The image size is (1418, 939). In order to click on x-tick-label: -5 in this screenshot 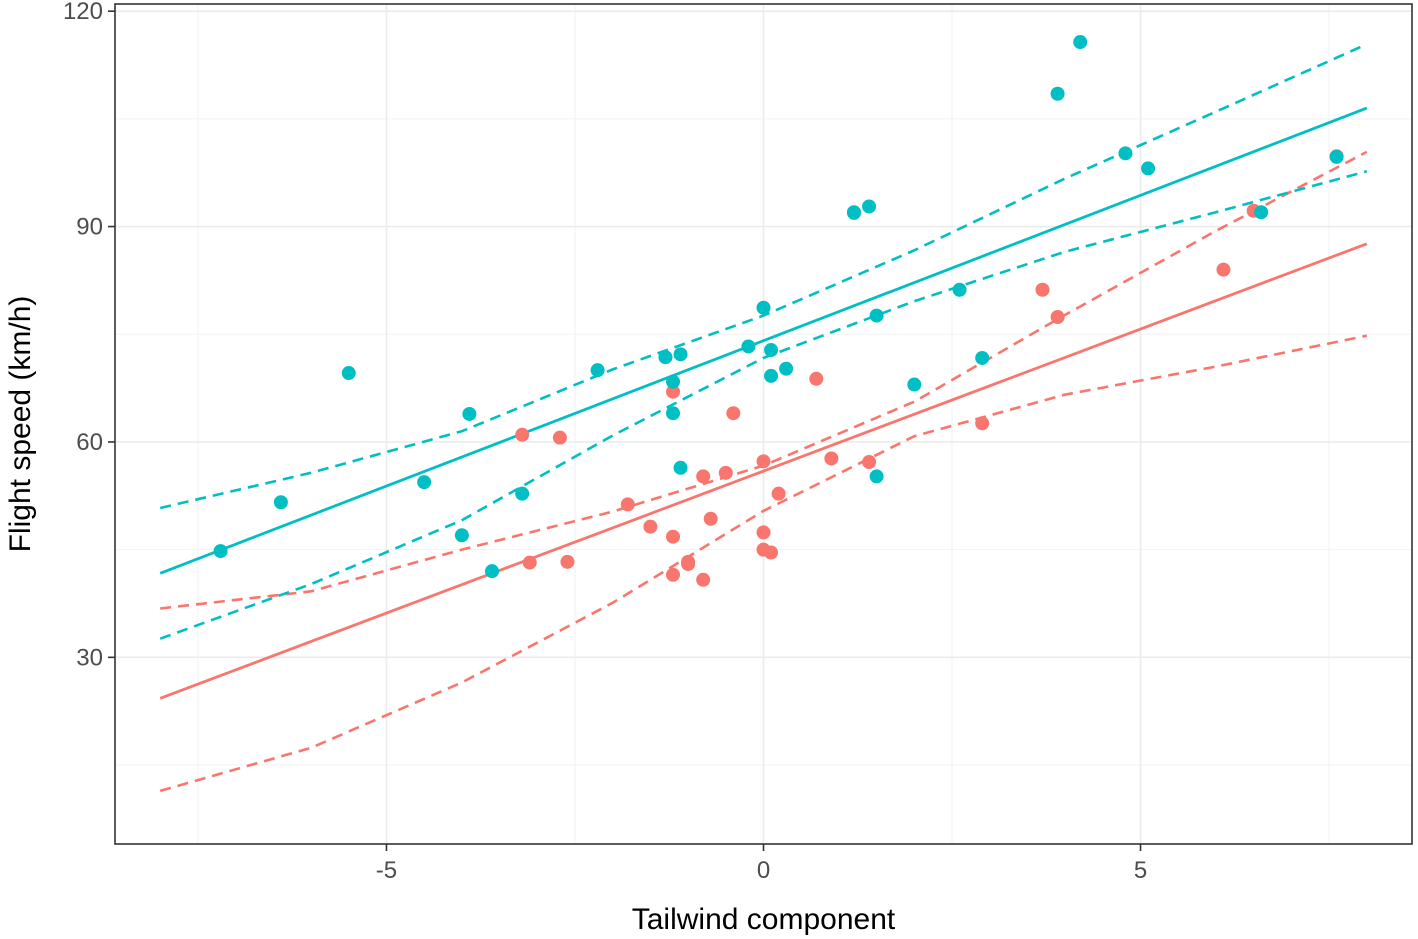, I will do `click(386, 870)`.